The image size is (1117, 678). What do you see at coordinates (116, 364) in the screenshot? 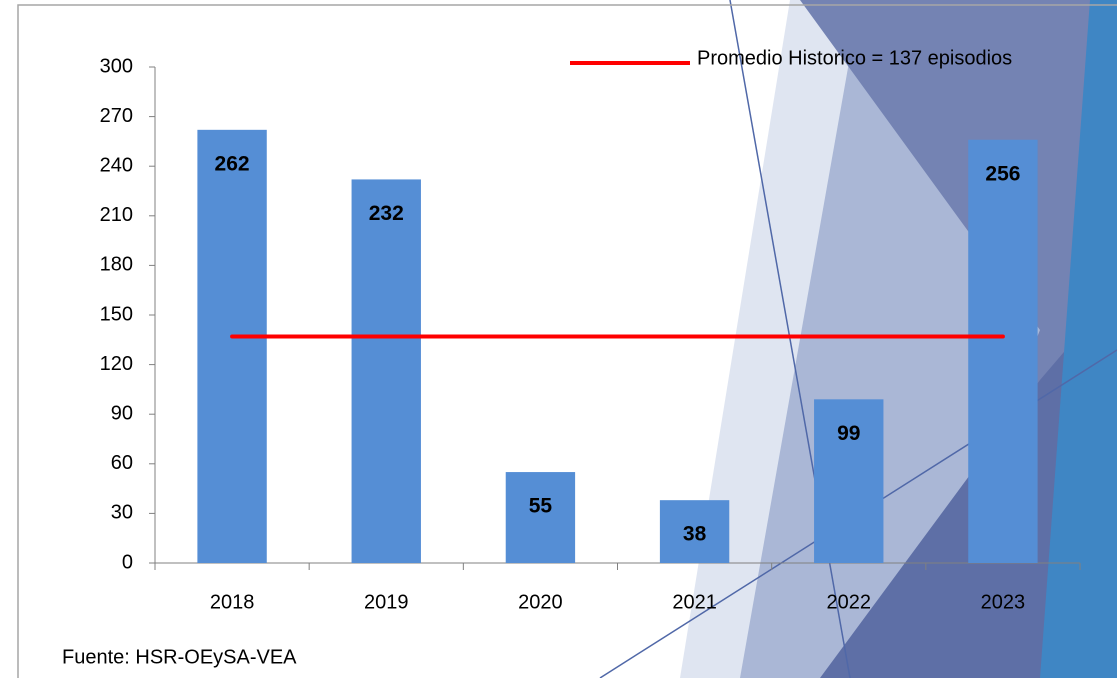
I see `y-tick-label: 120` at bounding box center [116, 364].